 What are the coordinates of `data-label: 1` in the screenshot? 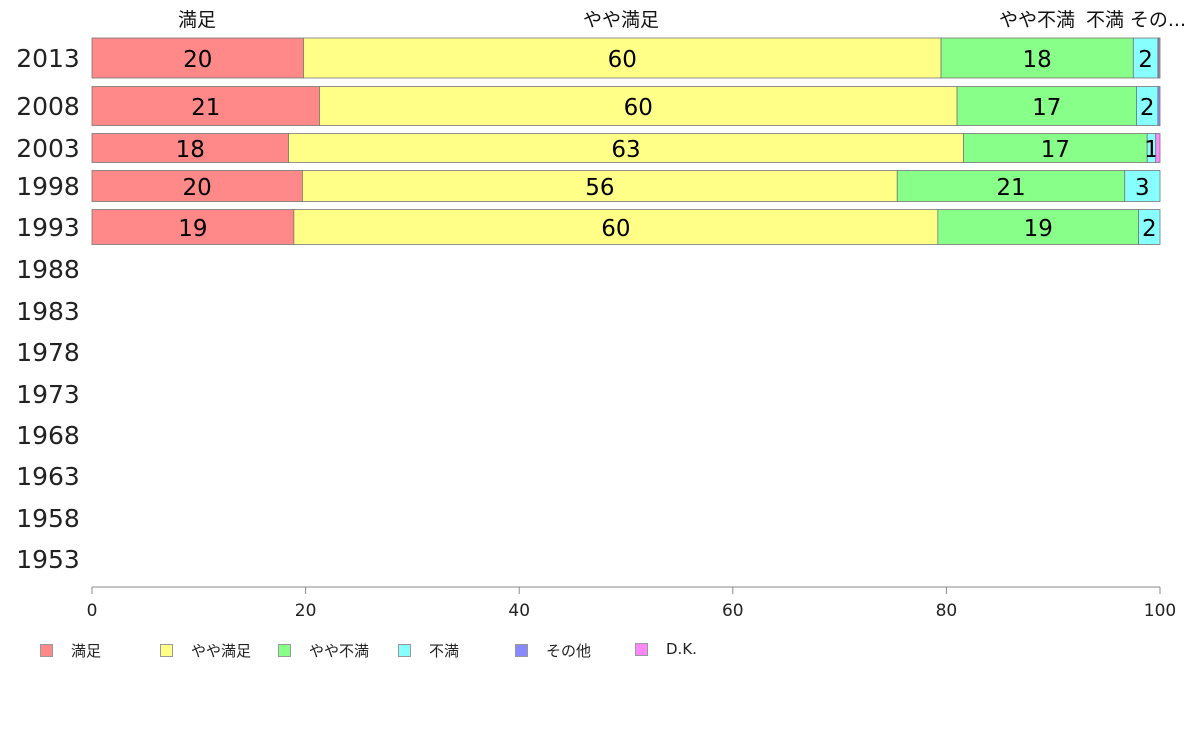 It's located at (1151, 150).